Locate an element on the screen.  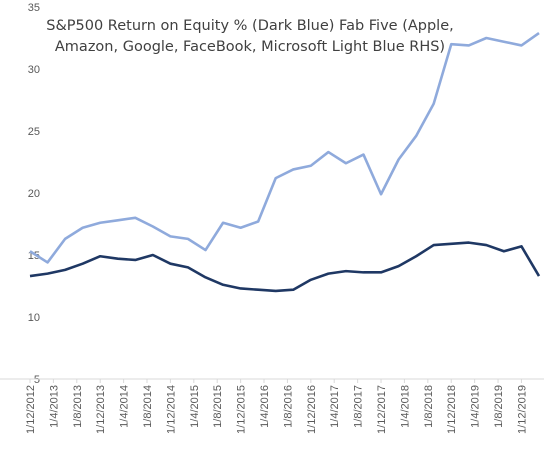
x-tick-label: 1/12/2013 is located at coordinates (101, 409).